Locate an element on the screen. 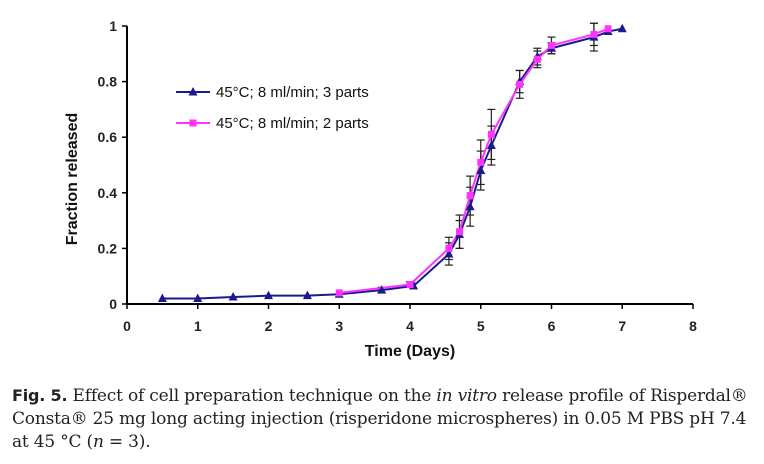 Image resolution: width=764 pixels, height=464 pixels. caption-italic-2: n is located at coordinates (98, 442).